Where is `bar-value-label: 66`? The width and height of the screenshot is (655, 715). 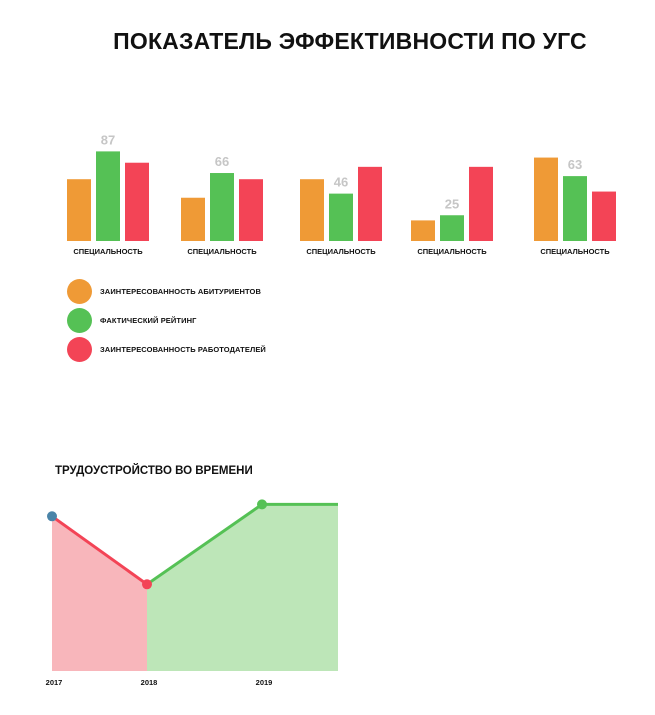
bar-value-label: 66 is located at coordinates (222, 161).